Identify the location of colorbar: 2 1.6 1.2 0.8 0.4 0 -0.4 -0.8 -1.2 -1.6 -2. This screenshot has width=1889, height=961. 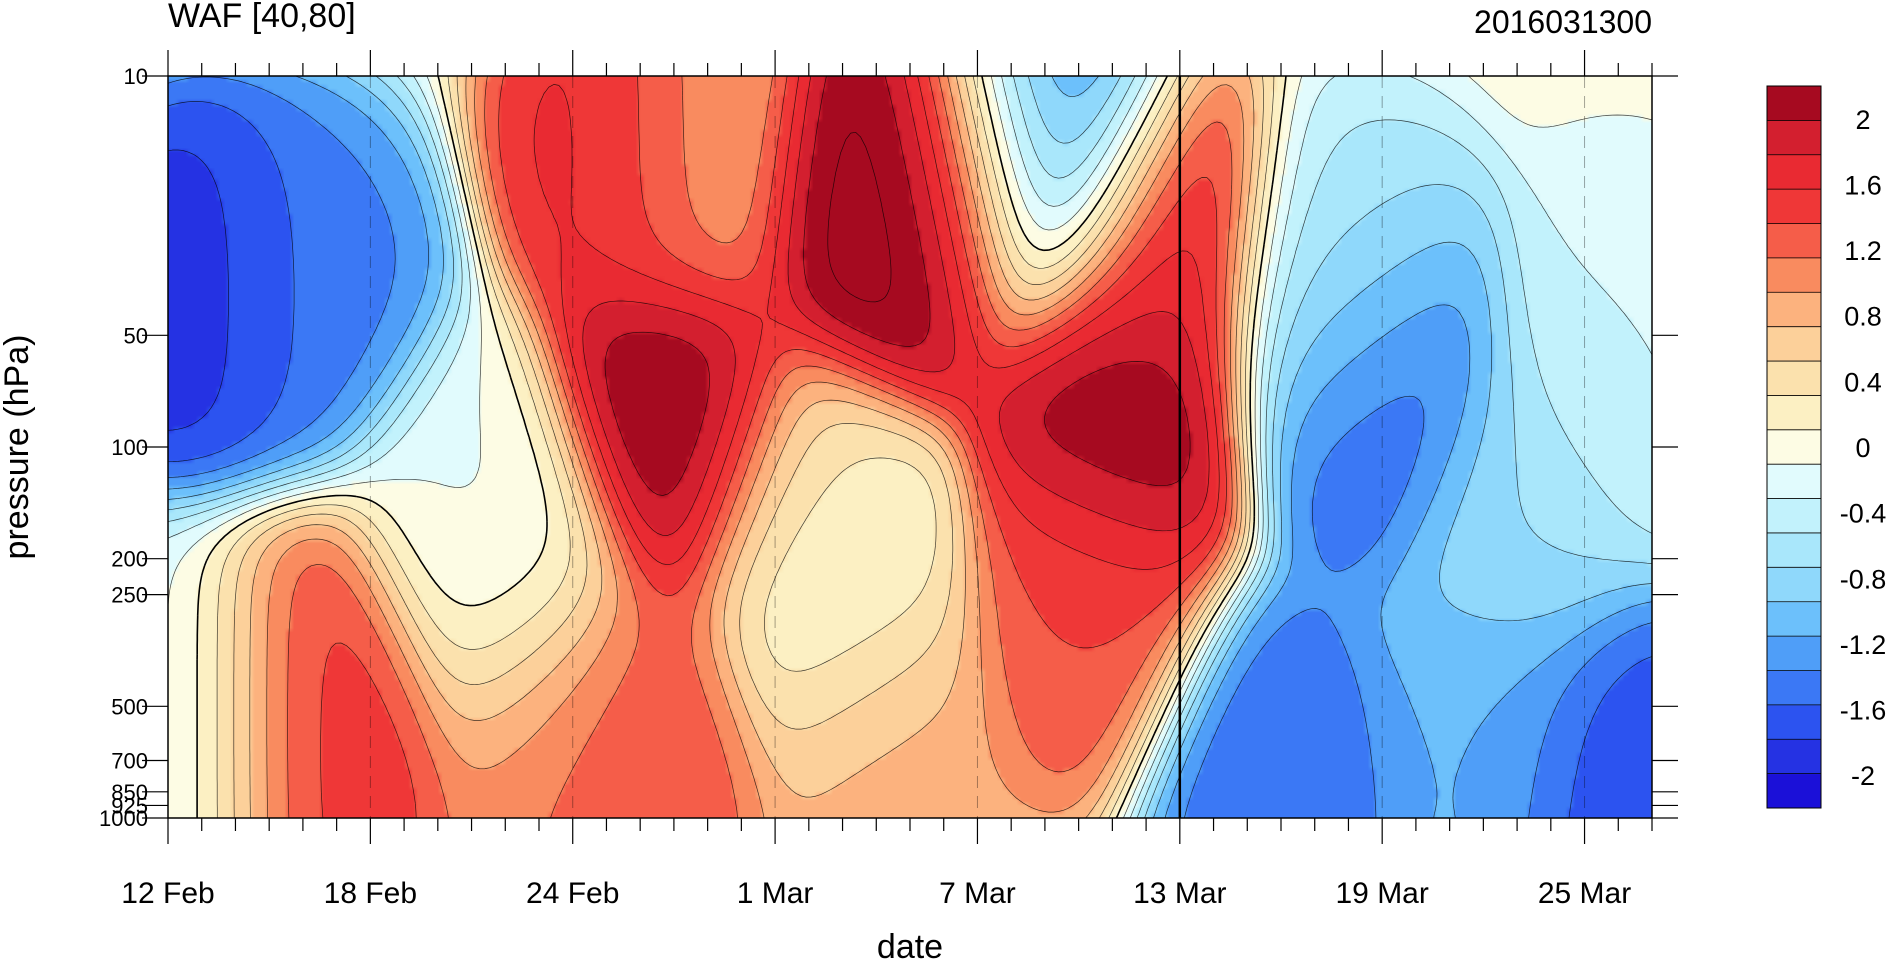
(1826, 447).